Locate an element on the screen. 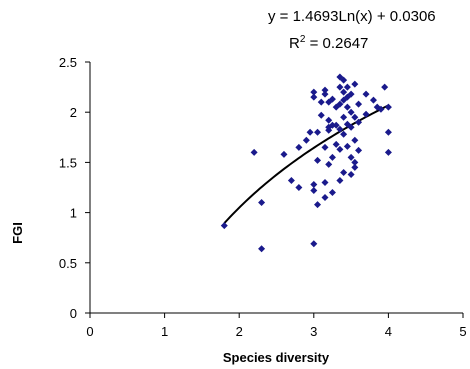  x-axis-label: Species diversity is located at coordinates (276, 357).